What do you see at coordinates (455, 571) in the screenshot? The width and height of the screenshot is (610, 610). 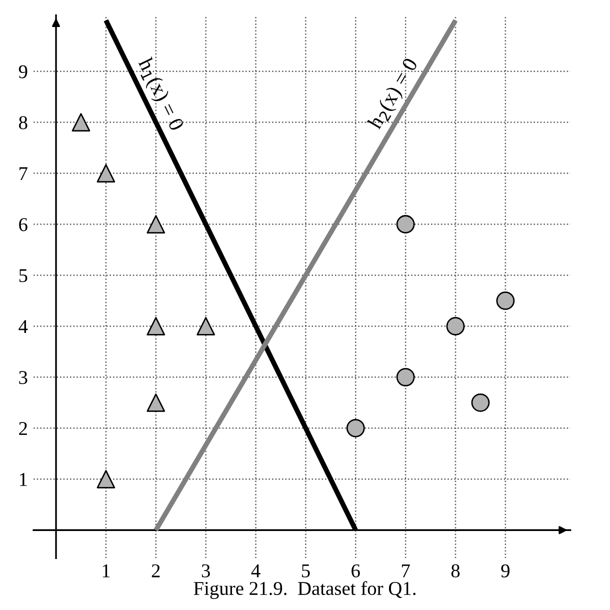 I see `x-tick-label: 8` at bounding box center [455, 571].